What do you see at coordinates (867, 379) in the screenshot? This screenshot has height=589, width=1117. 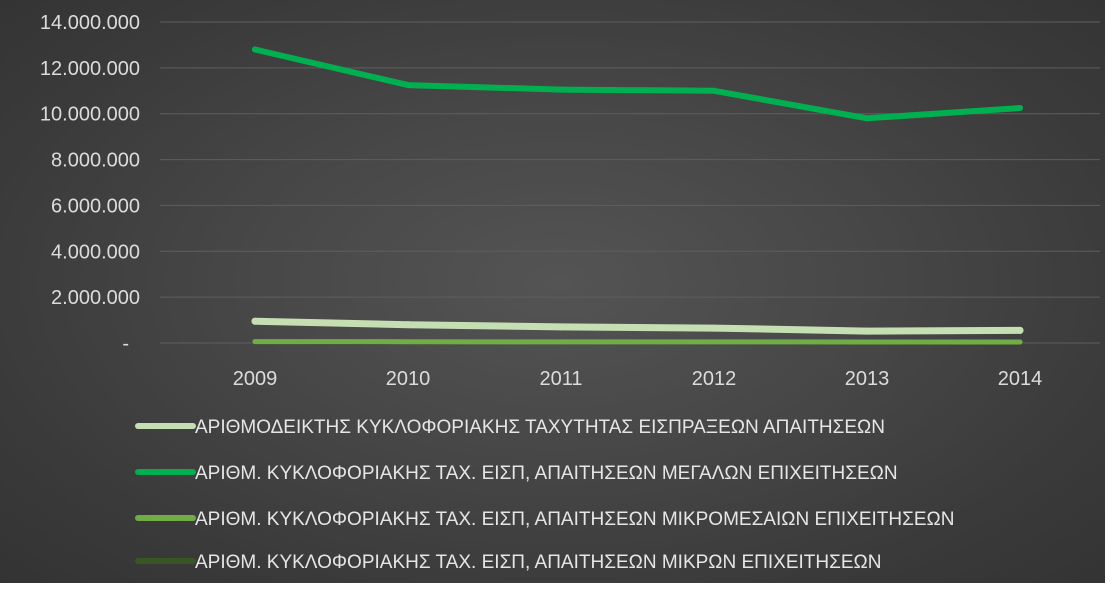 I see `x-tick-label: 2013` at bounding box center [867, 379].